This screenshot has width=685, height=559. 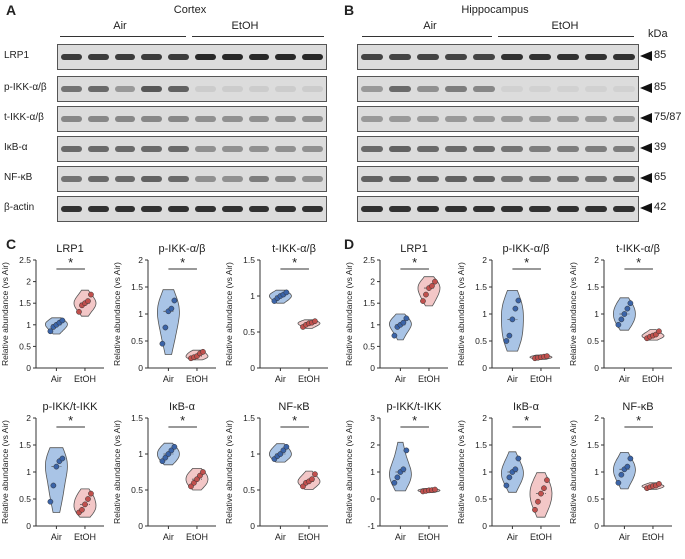 I want to click on violin-air, so click(x=56, y=480).